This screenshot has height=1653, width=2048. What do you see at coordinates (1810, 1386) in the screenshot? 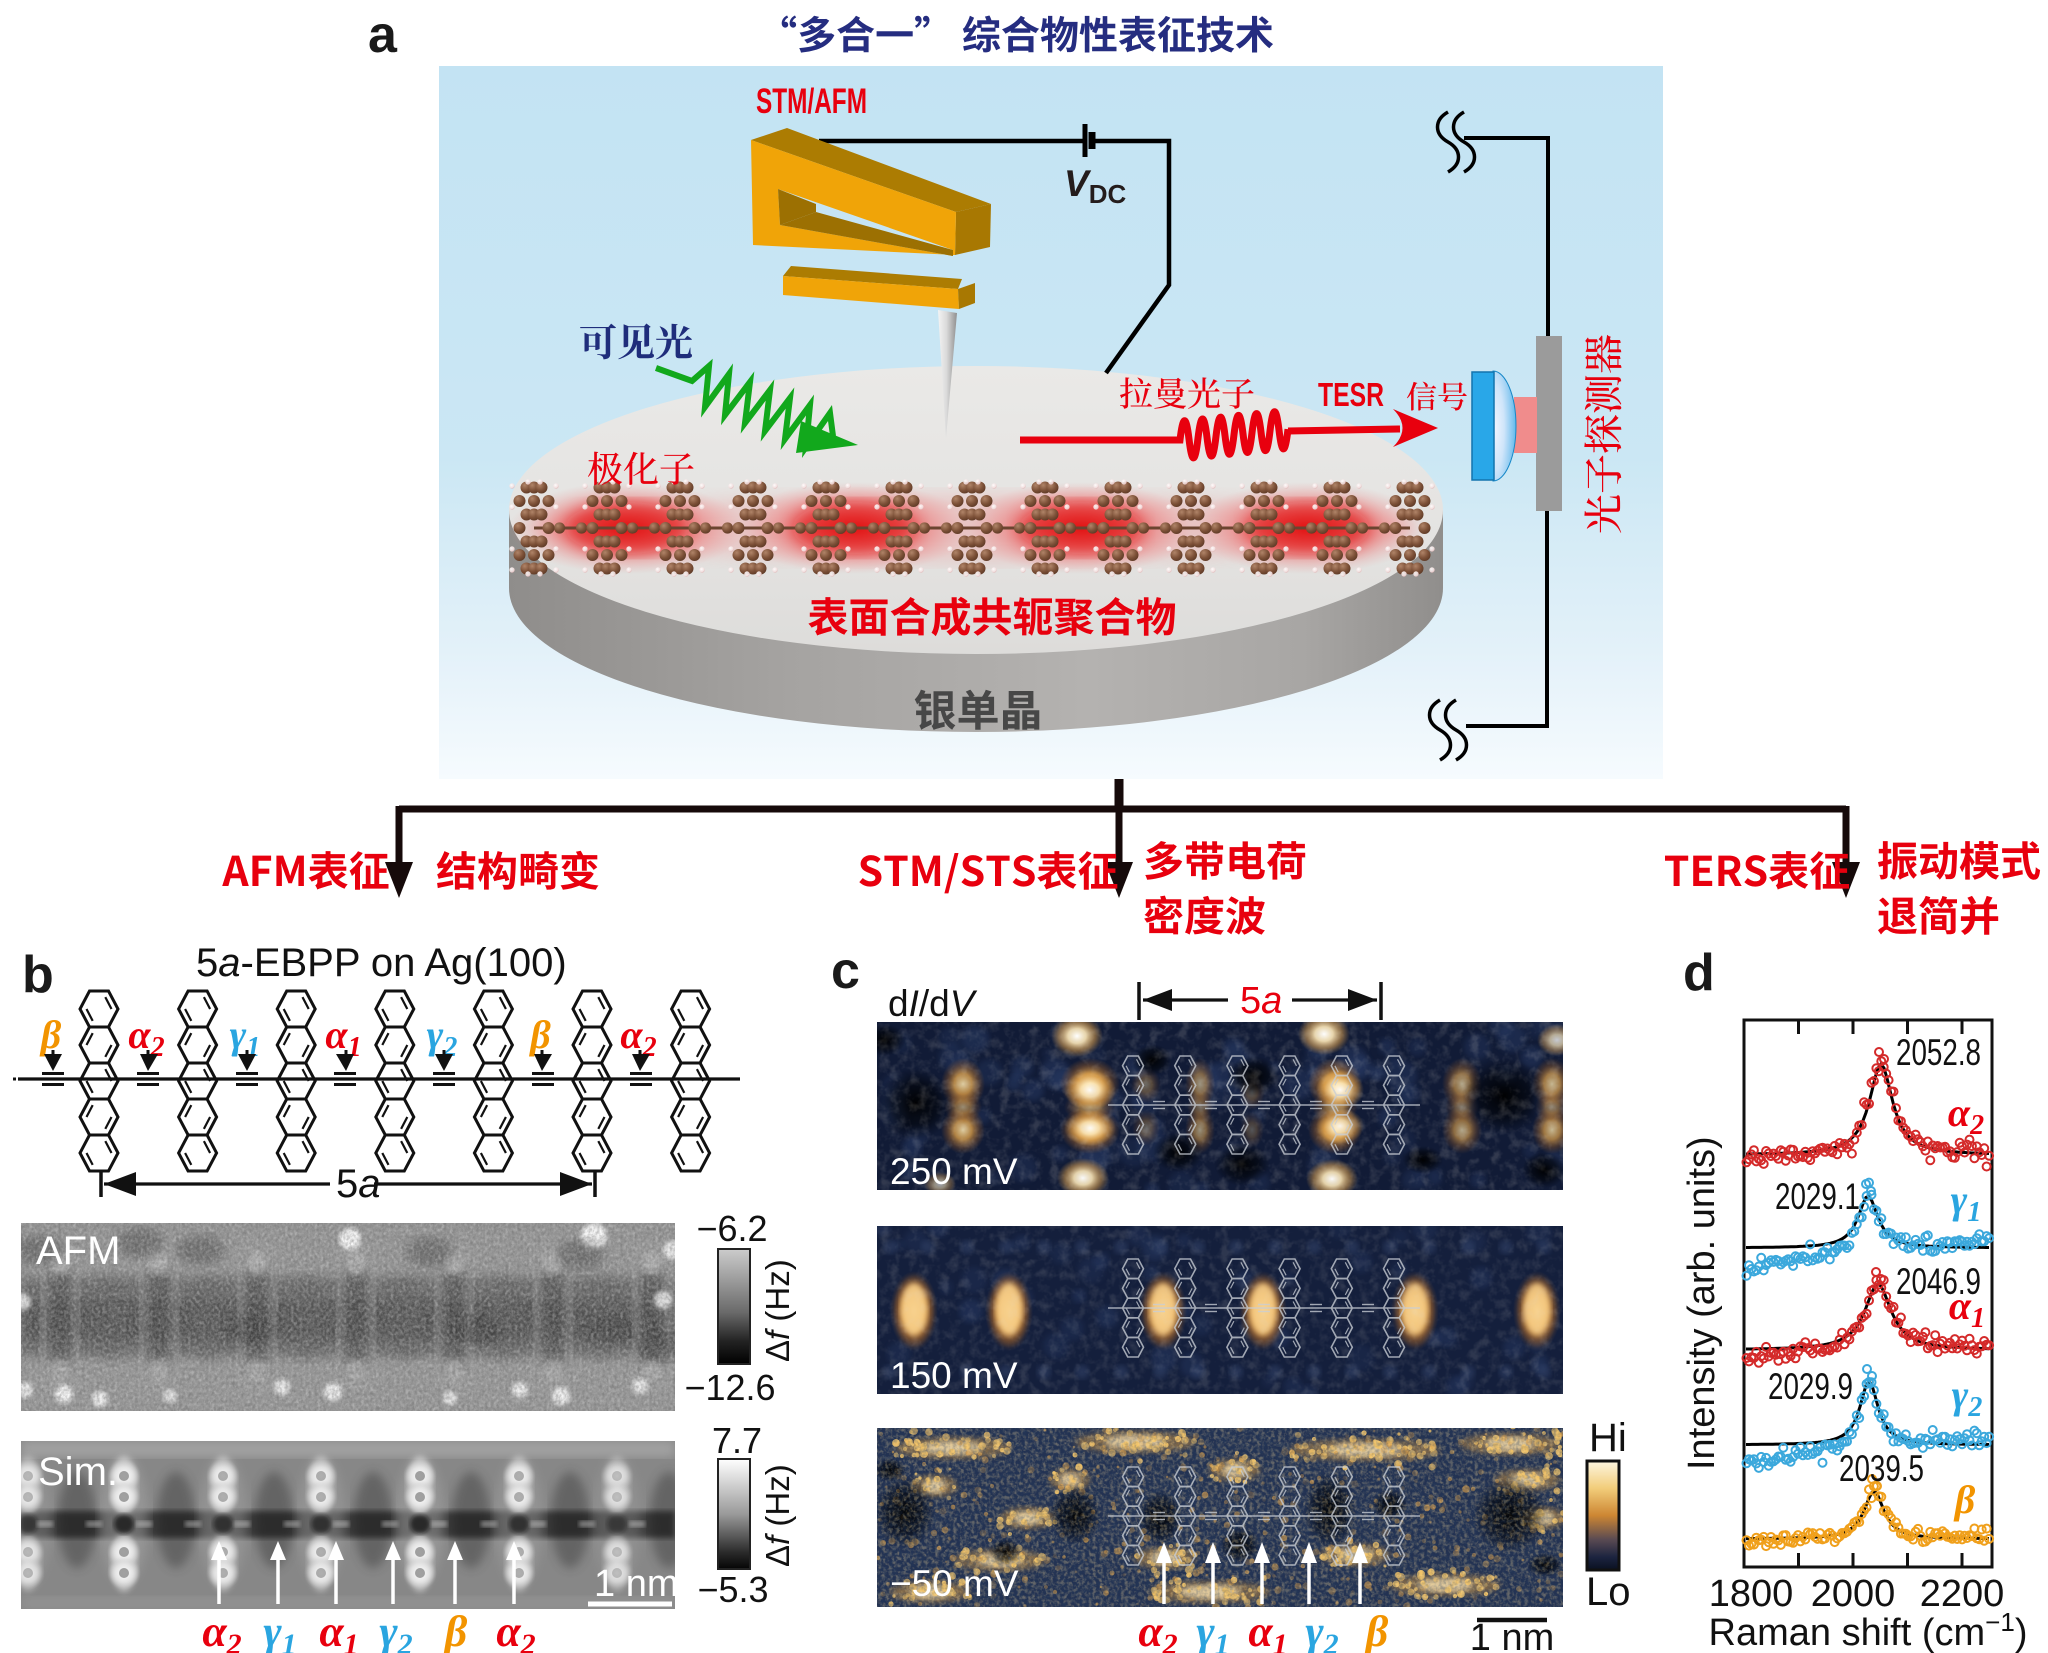
I see `svg-text: 2029.9` at bounding box center [1810, 1386].